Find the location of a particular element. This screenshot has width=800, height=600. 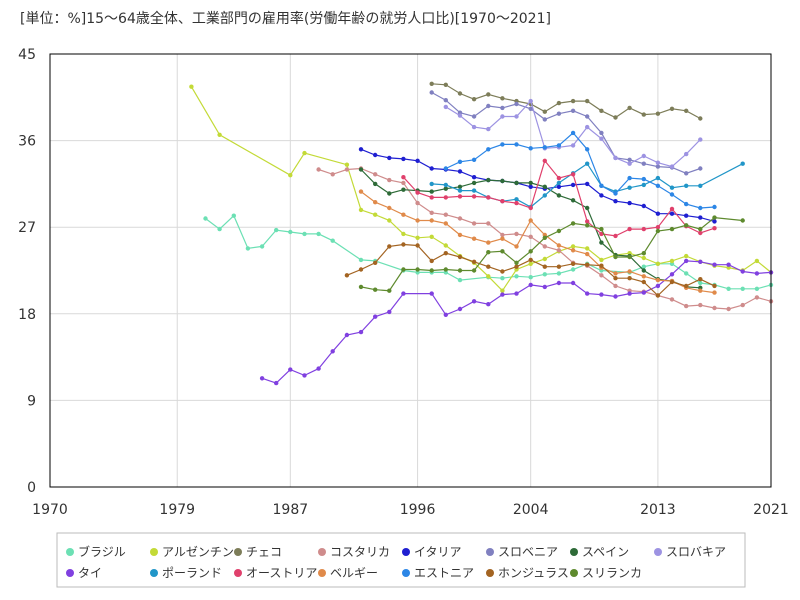

legend-label: エストニア is located at coordinates (444, 573).